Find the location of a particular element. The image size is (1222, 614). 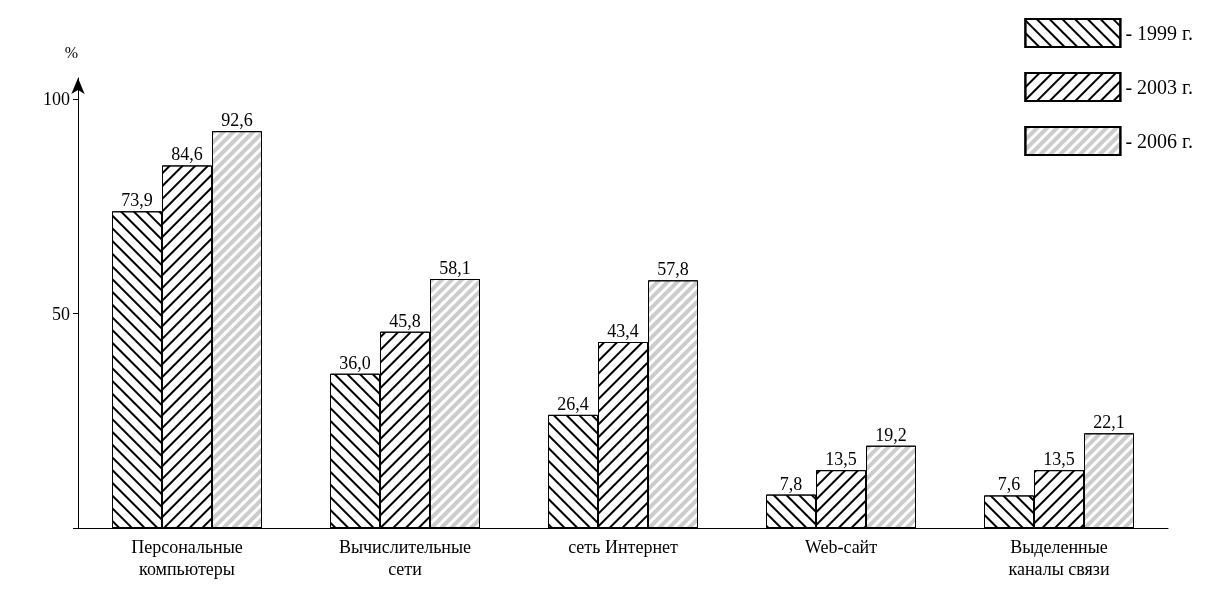

y-tick-label: 100 is located at coordinates (56, 99).